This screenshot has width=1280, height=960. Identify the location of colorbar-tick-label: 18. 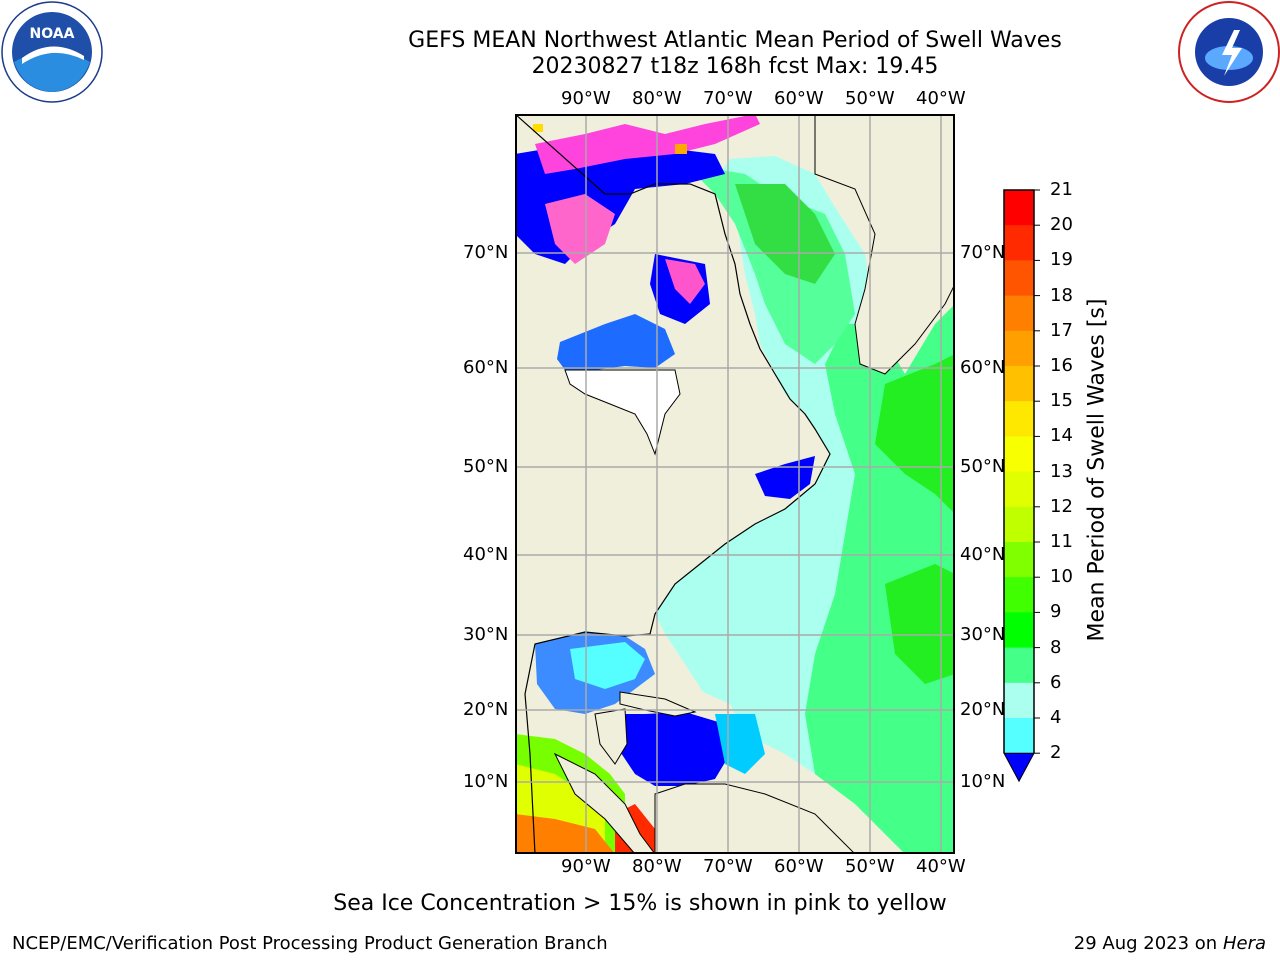
(1061, 295).